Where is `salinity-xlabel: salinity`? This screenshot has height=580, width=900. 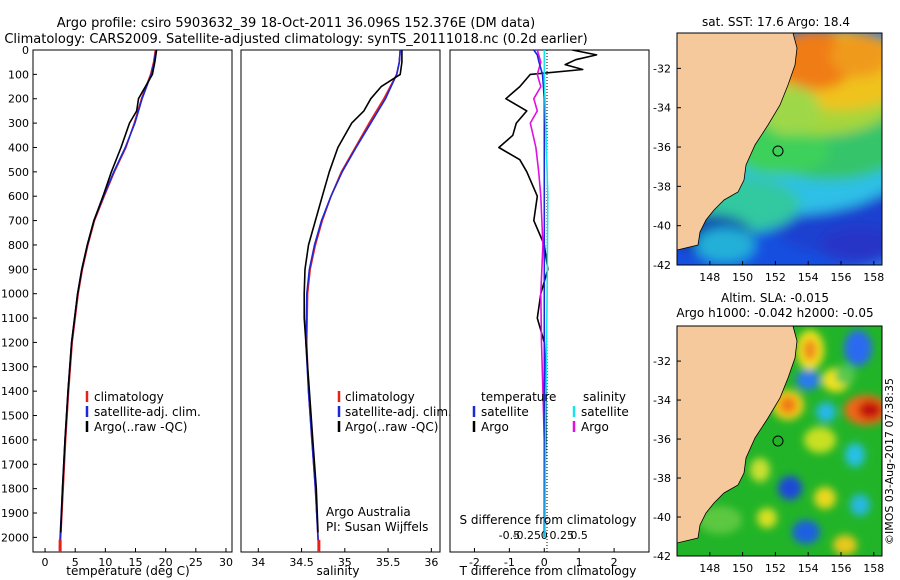
salinity-xlabel: salinity is located at coordinates (337, 571).